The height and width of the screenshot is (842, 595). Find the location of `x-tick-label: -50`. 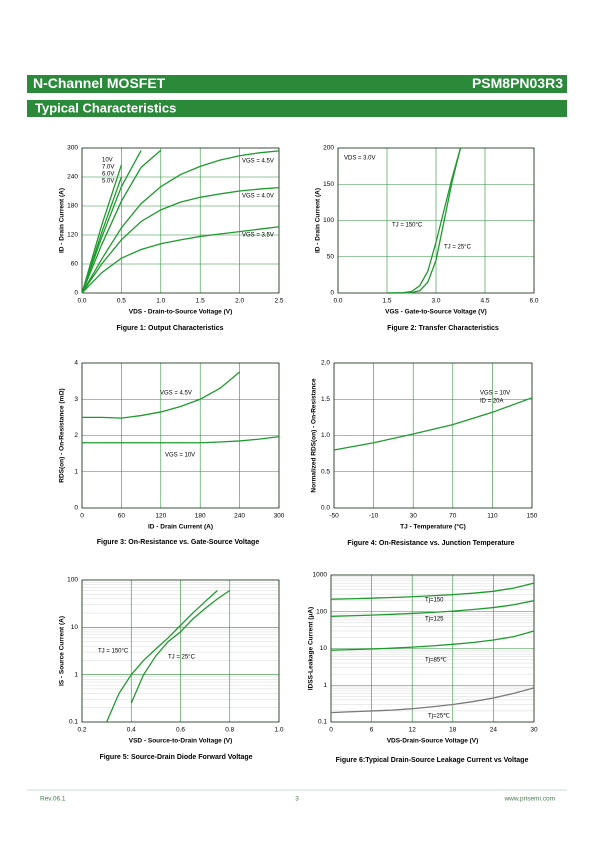

x-tick-label: -50 is located at coordinates (334, 516).